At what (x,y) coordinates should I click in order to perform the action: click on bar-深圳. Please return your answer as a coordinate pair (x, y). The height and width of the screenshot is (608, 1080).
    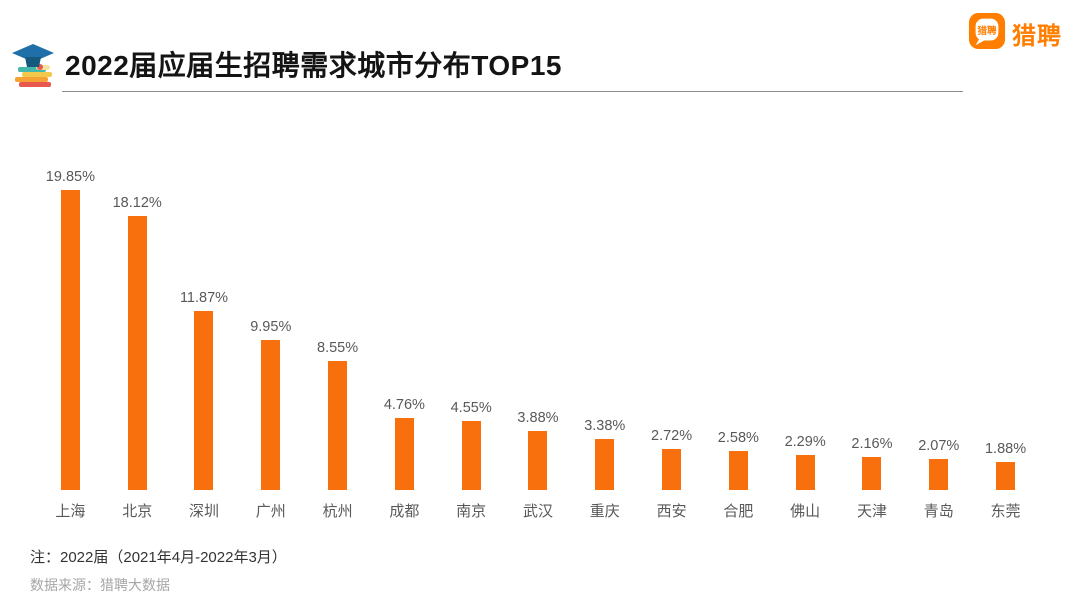
    Looking at the image, I should click on (204, 400).